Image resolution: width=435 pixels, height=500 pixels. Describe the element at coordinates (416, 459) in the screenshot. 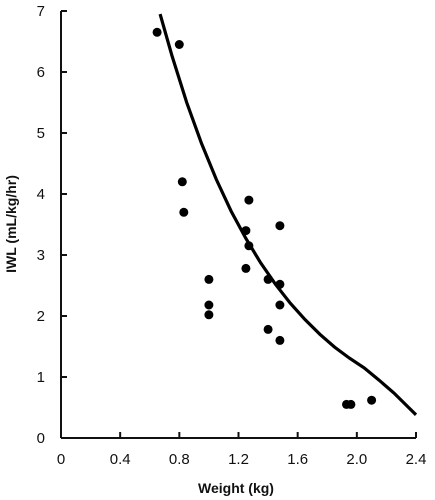

I see `x-tick-label: 2.4` at that location.